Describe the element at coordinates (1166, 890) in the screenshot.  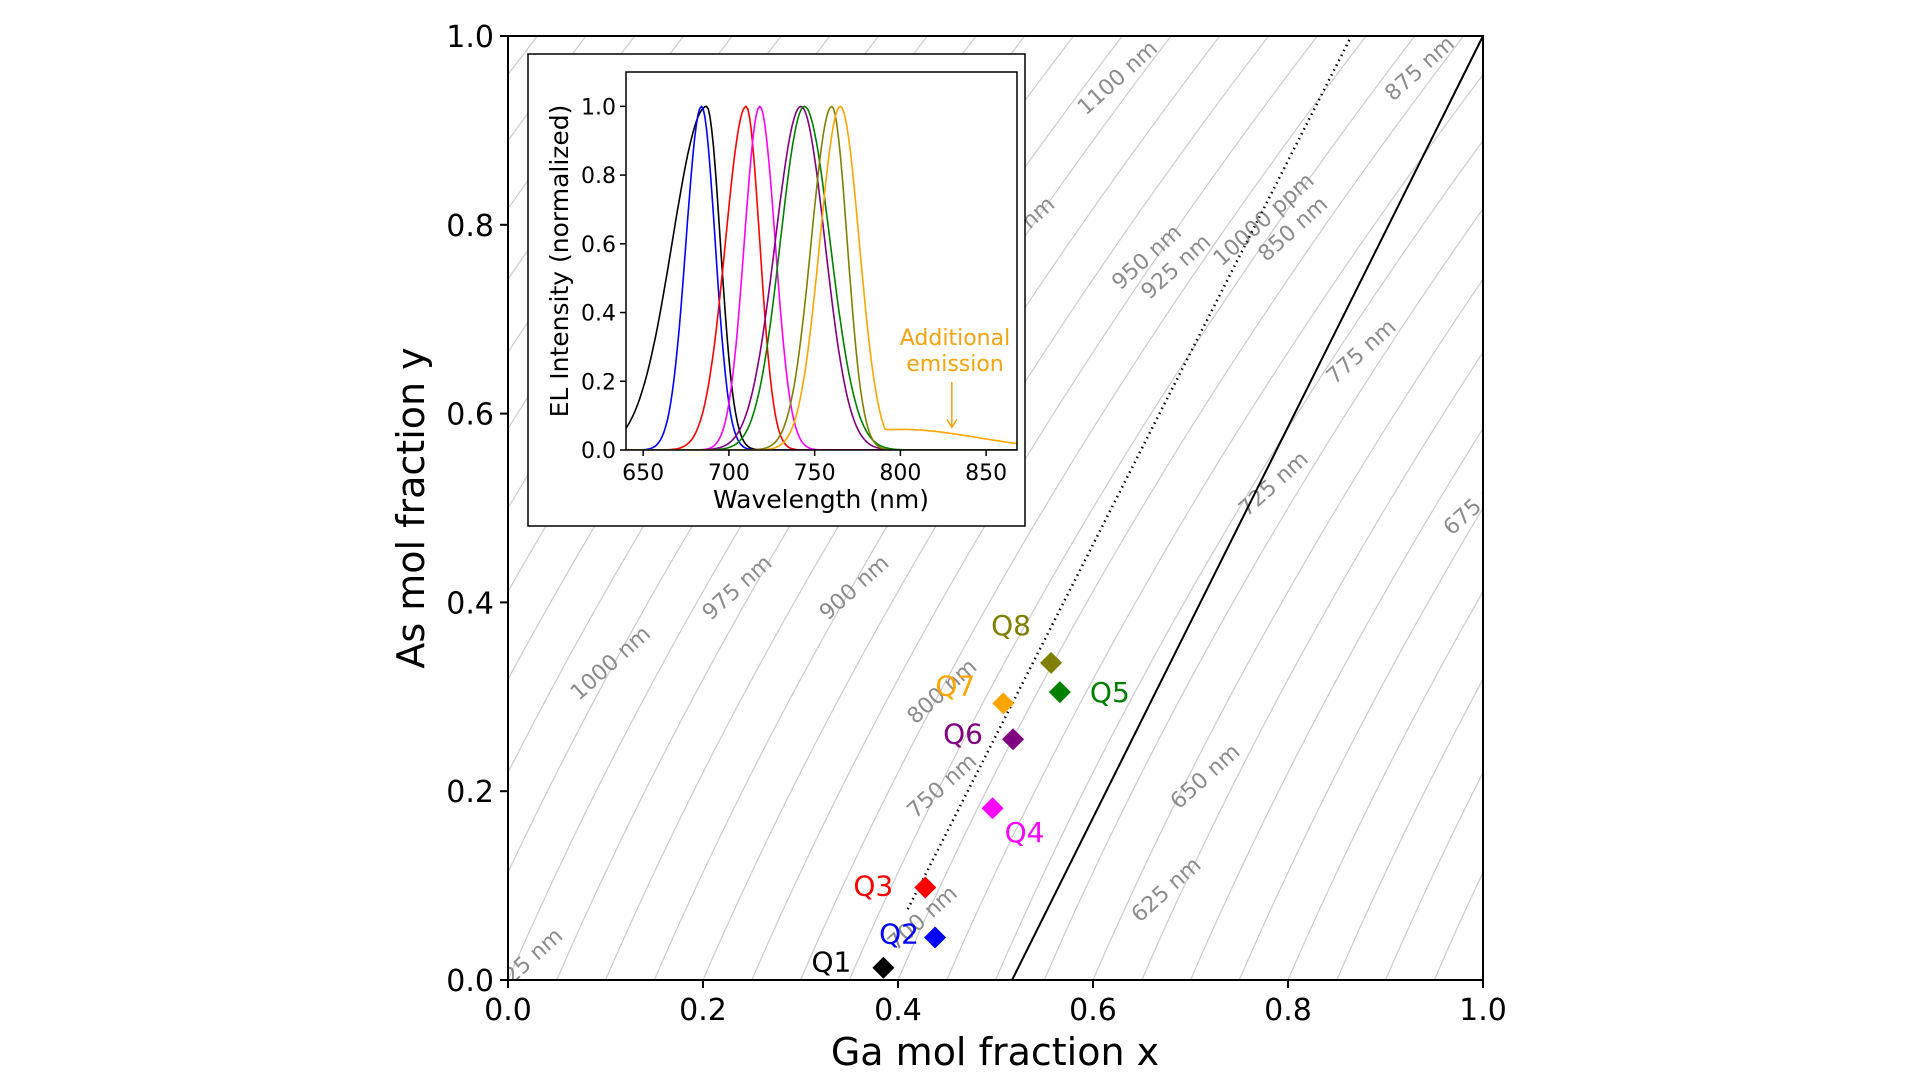
I see `contour-label: 625 nm` at that location.